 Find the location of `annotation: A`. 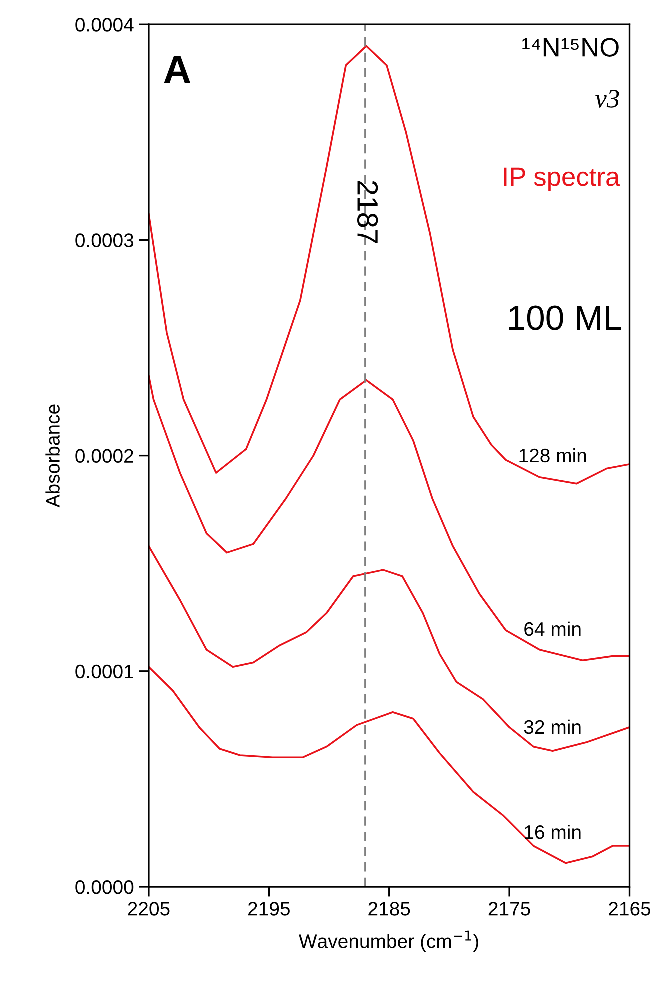

annotation: A is located at coordinates (177, 69).